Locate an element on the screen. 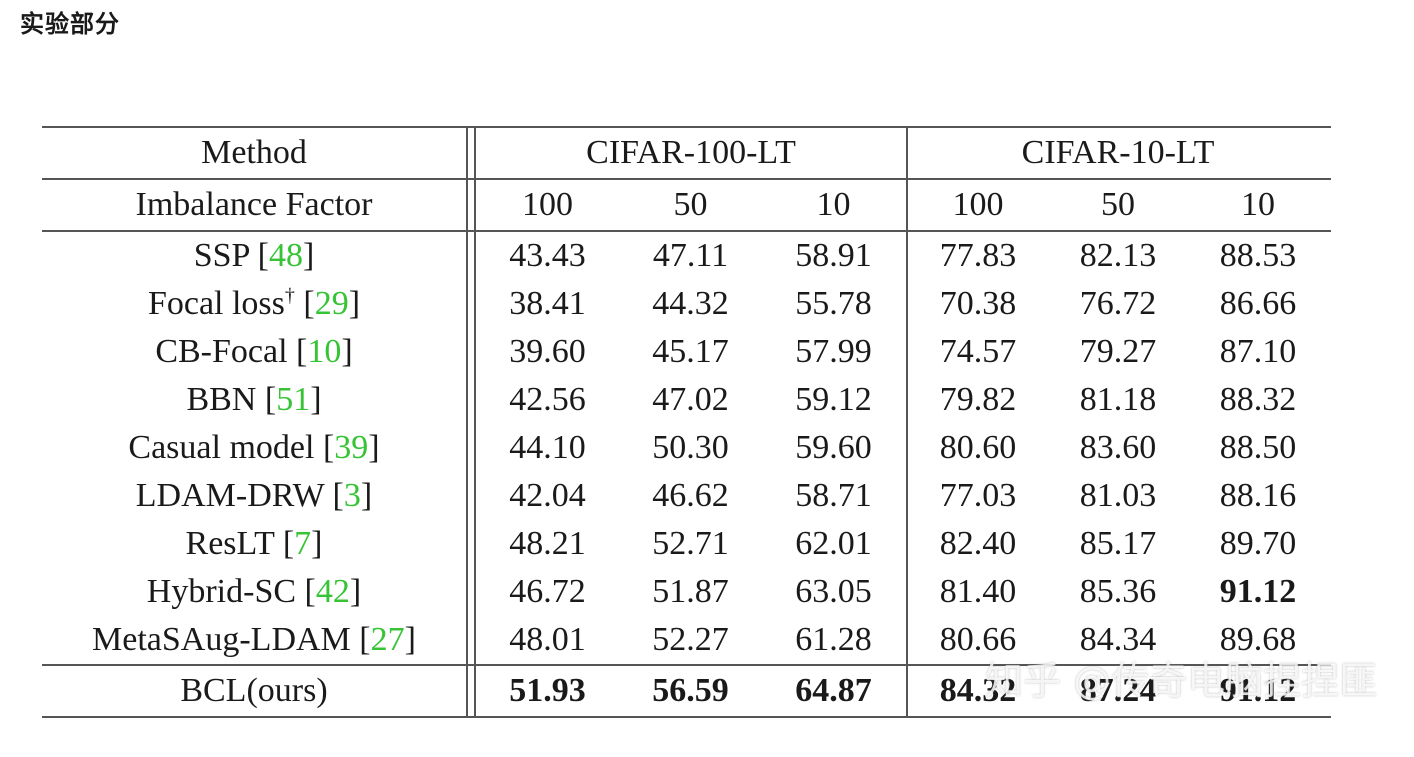 This screenshot has height=757, width=1414. value-cell: 77.83 is located at coordinates (978, 255).